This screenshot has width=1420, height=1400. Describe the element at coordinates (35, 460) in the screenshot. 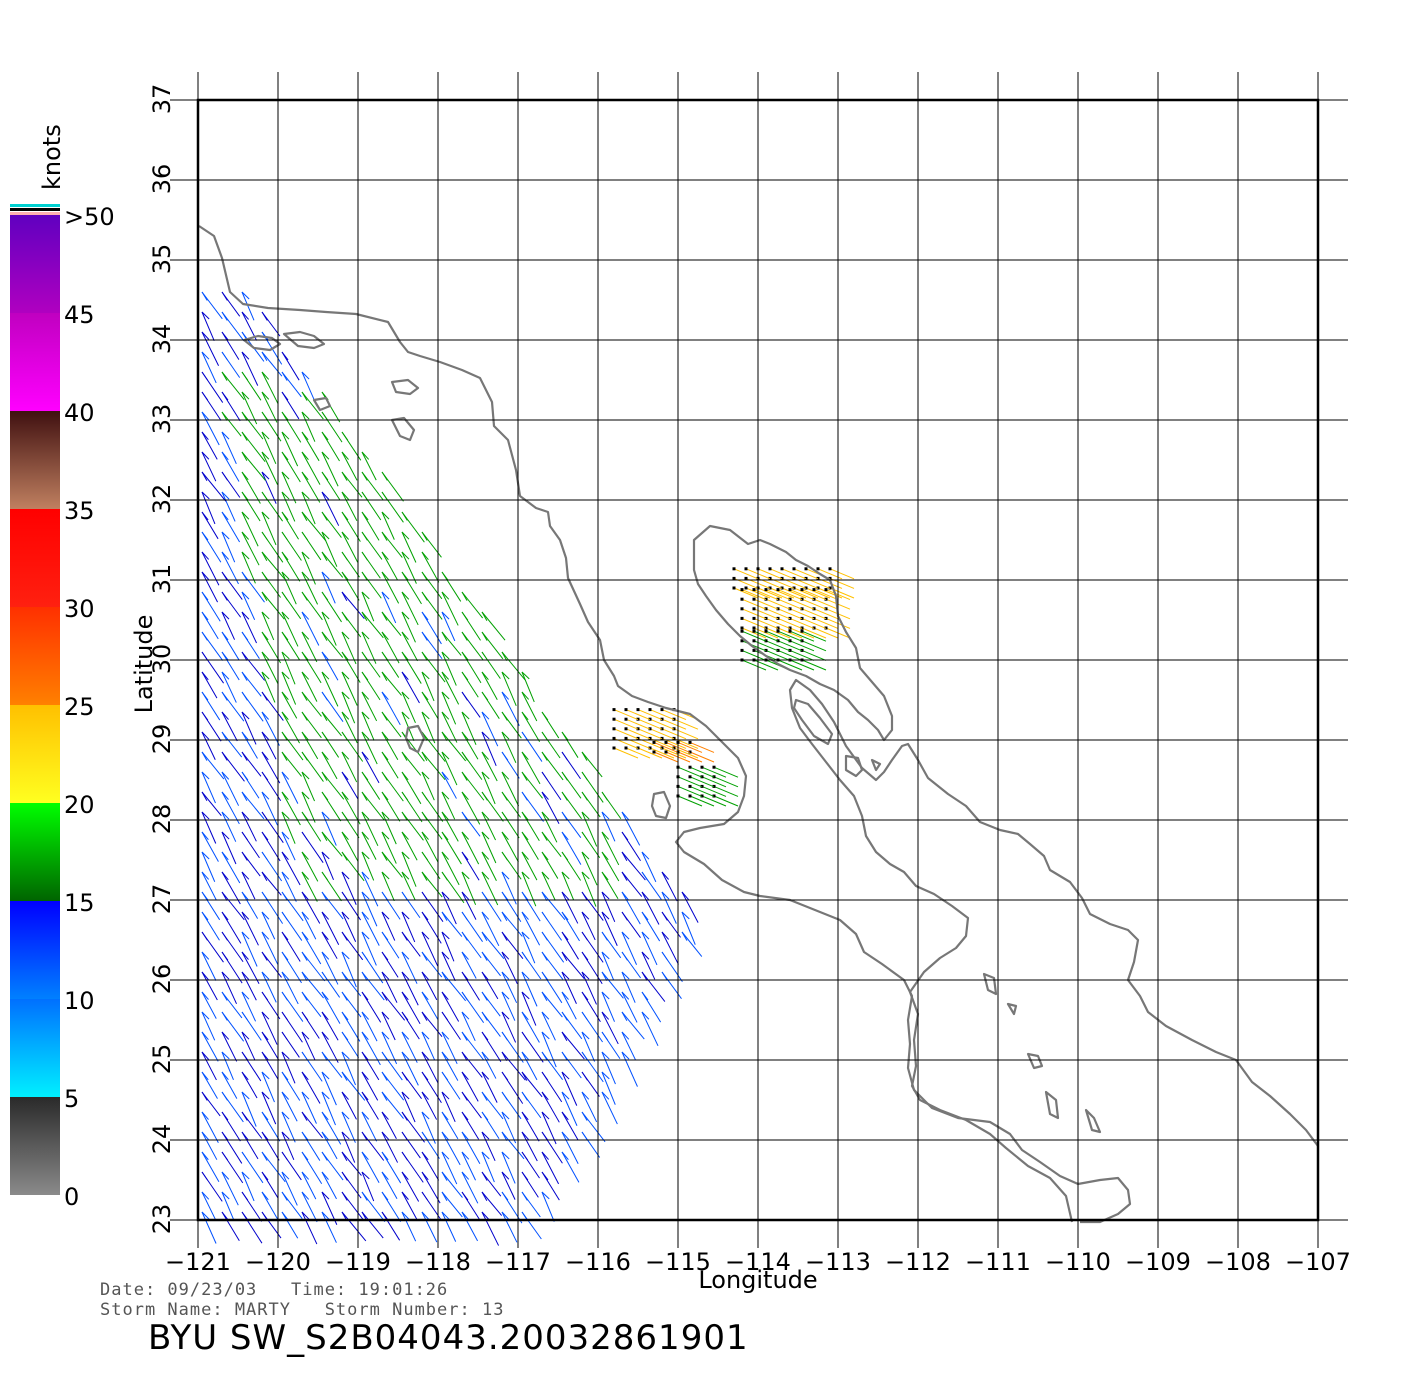

I see `colorbar-bin` at that location.